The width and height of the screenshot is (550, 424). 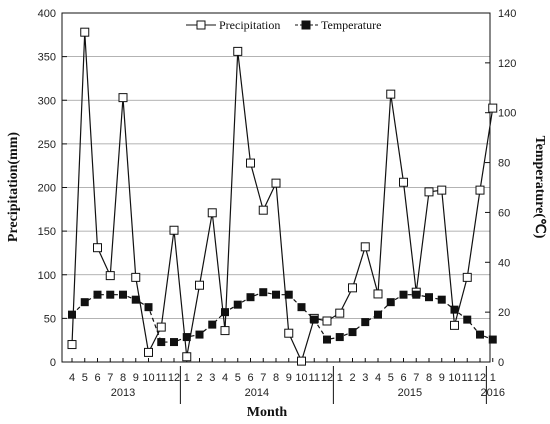 What do you see at coordinates (47, 58) in the screenshot?
I see `left-y-tick-label: 350` at bounding box center [47, 58].